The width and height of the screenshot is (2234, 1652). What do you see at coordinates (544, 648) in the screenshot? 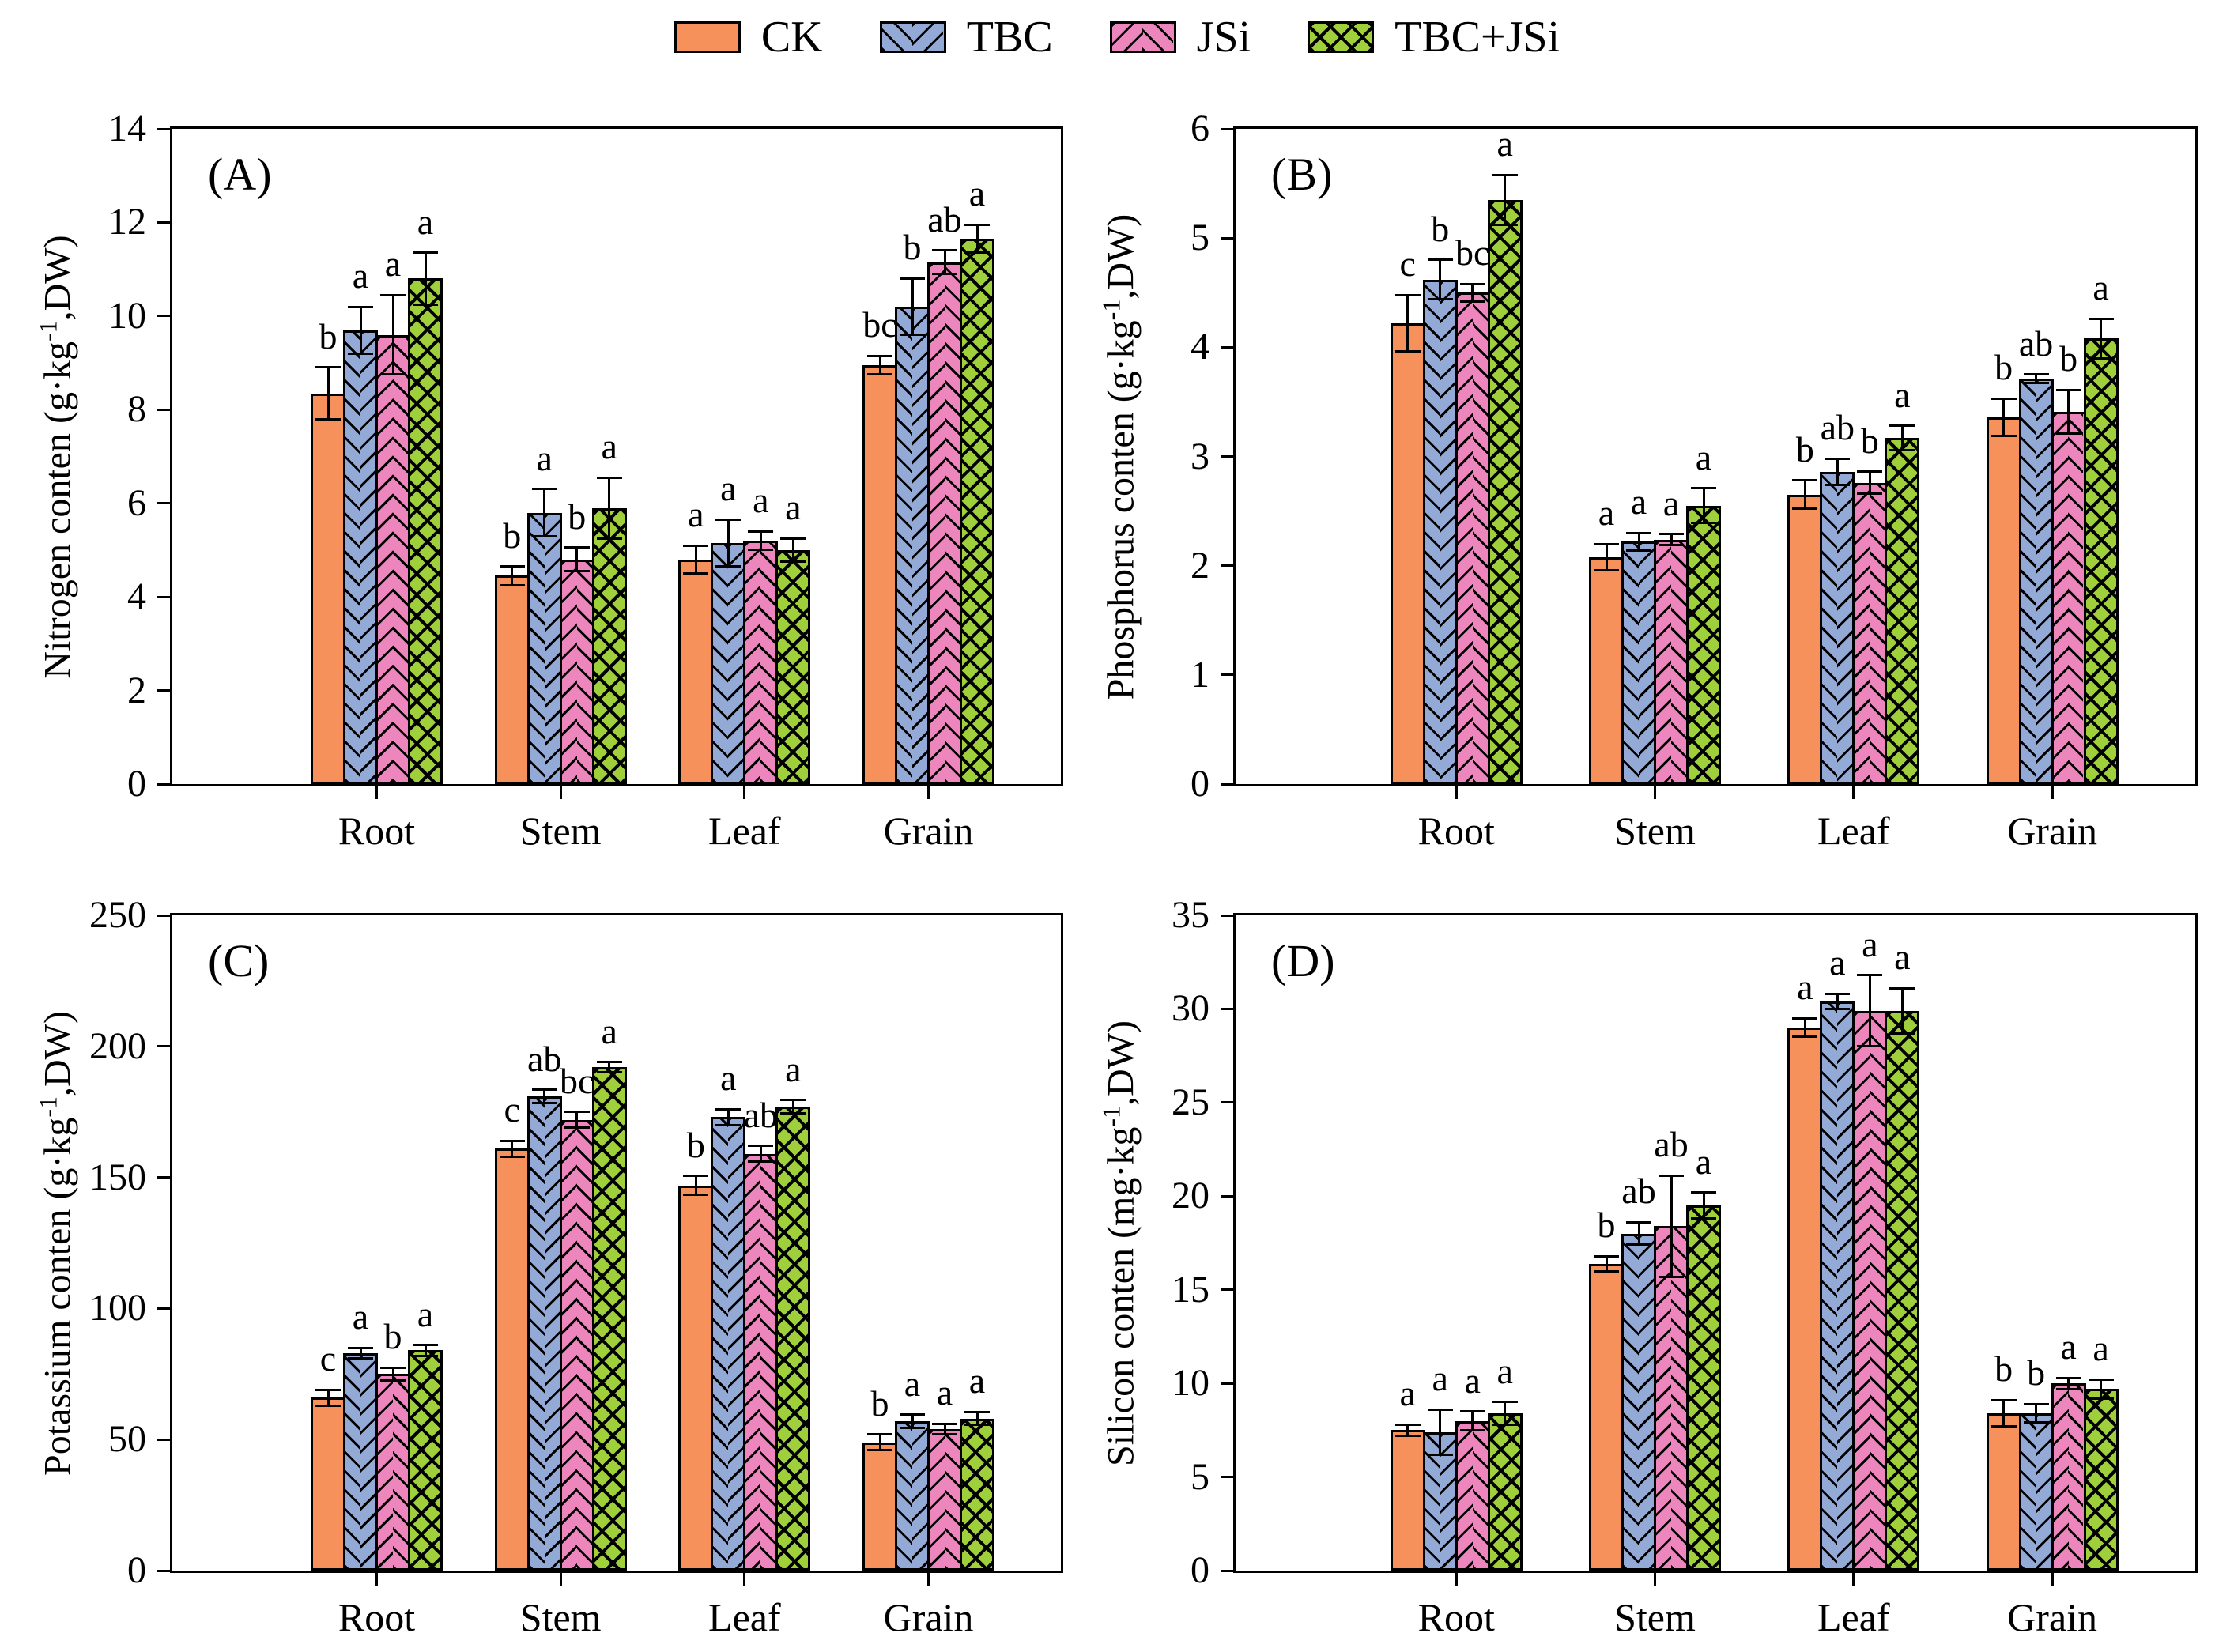
I see `bar-tbc-stem` at bounding box center [544, 648].